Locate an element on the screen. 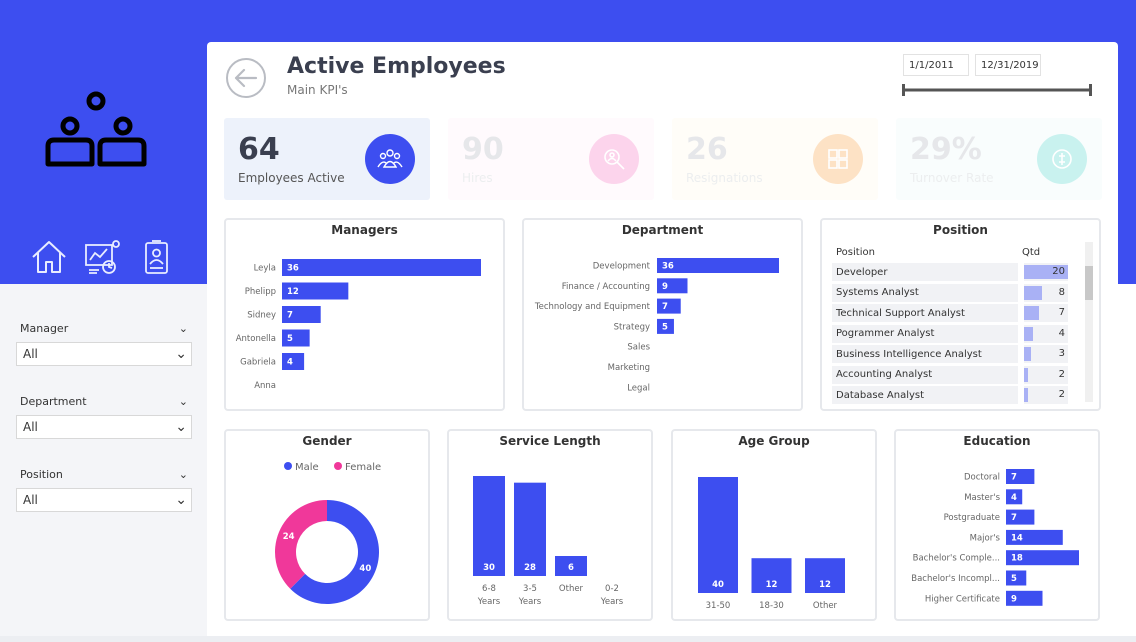 The image size is (1136, 642). category-label: Antonella is located at coordinates (256, 339).